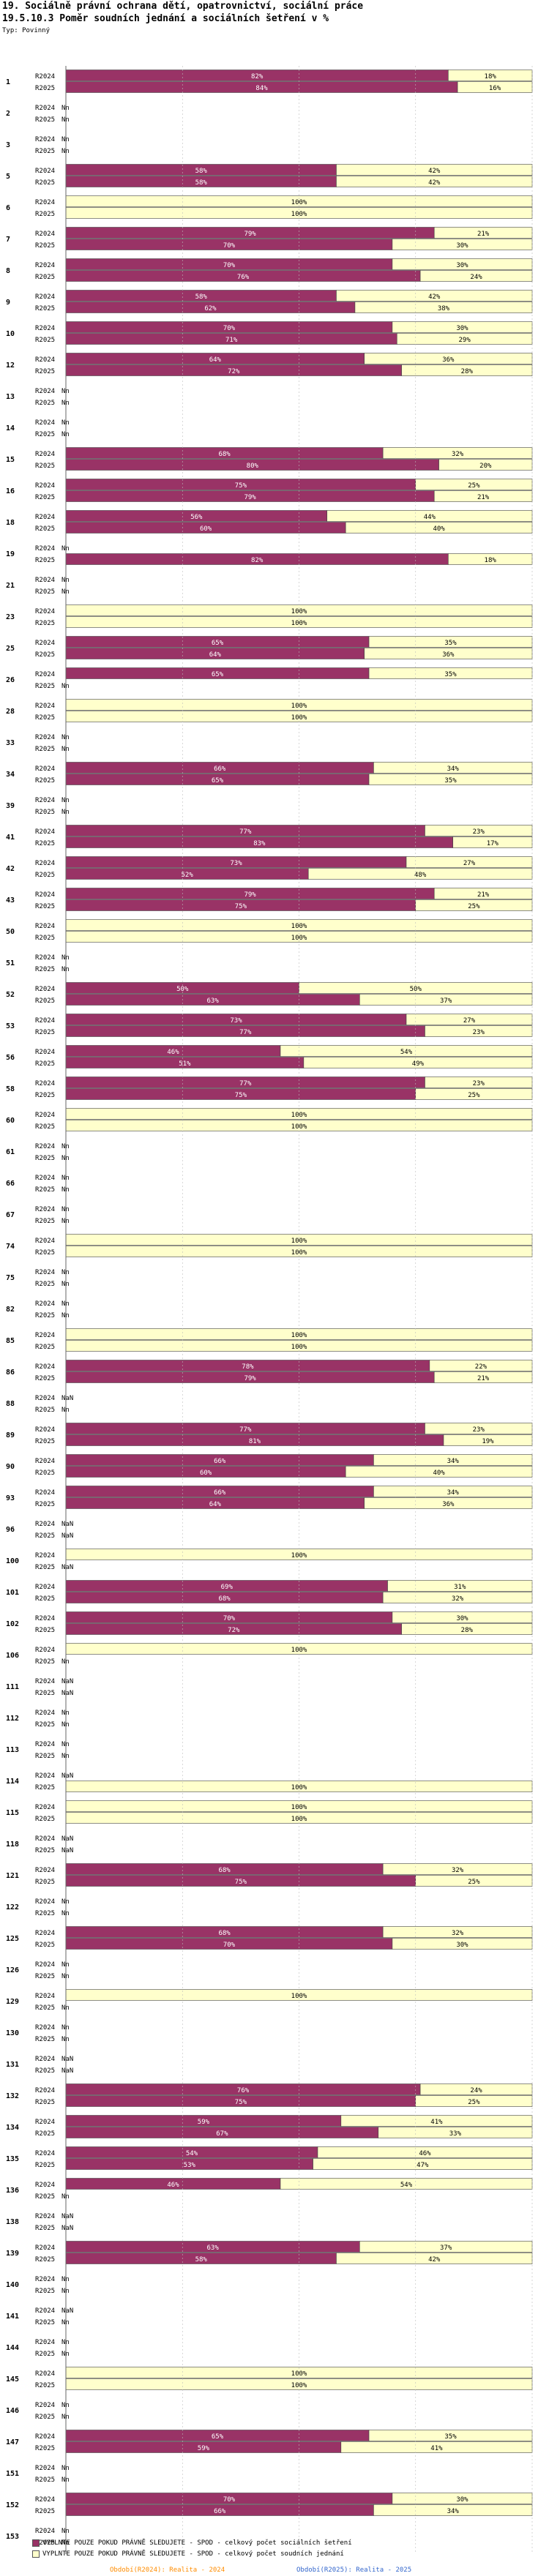 Image resolution: width=549 pixels, height=2576 pixels. What do you see at coordinates (10, 680) in the screenshot?
I see `group-label: 26` at bounding box center [10, 680].